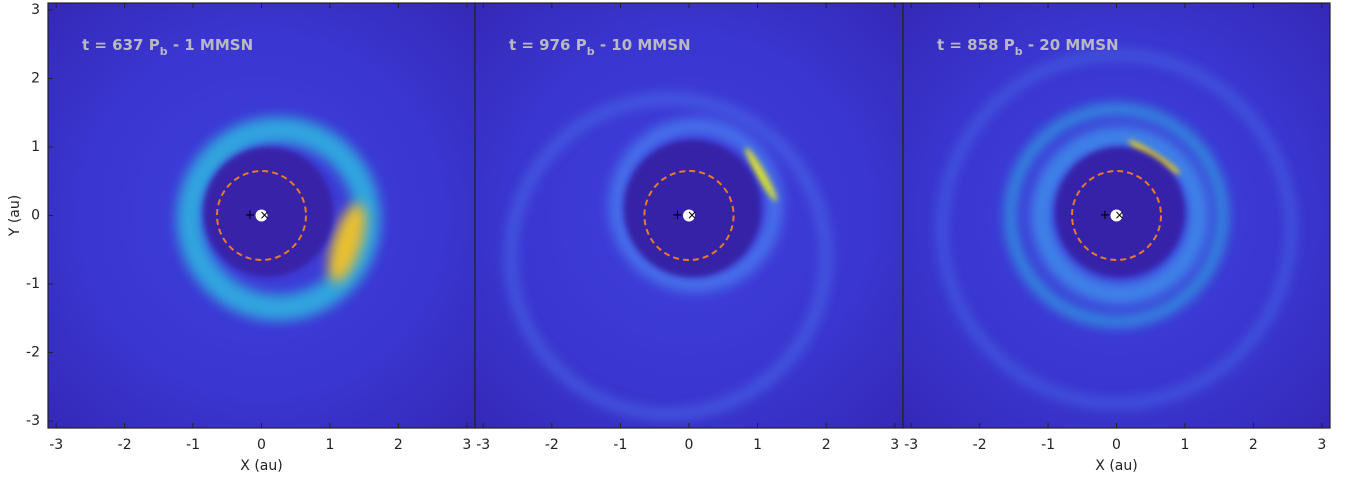  Describe the element at coordinates (35, 78) in the screenshot. I see `y-tick-label: 2` at that location.